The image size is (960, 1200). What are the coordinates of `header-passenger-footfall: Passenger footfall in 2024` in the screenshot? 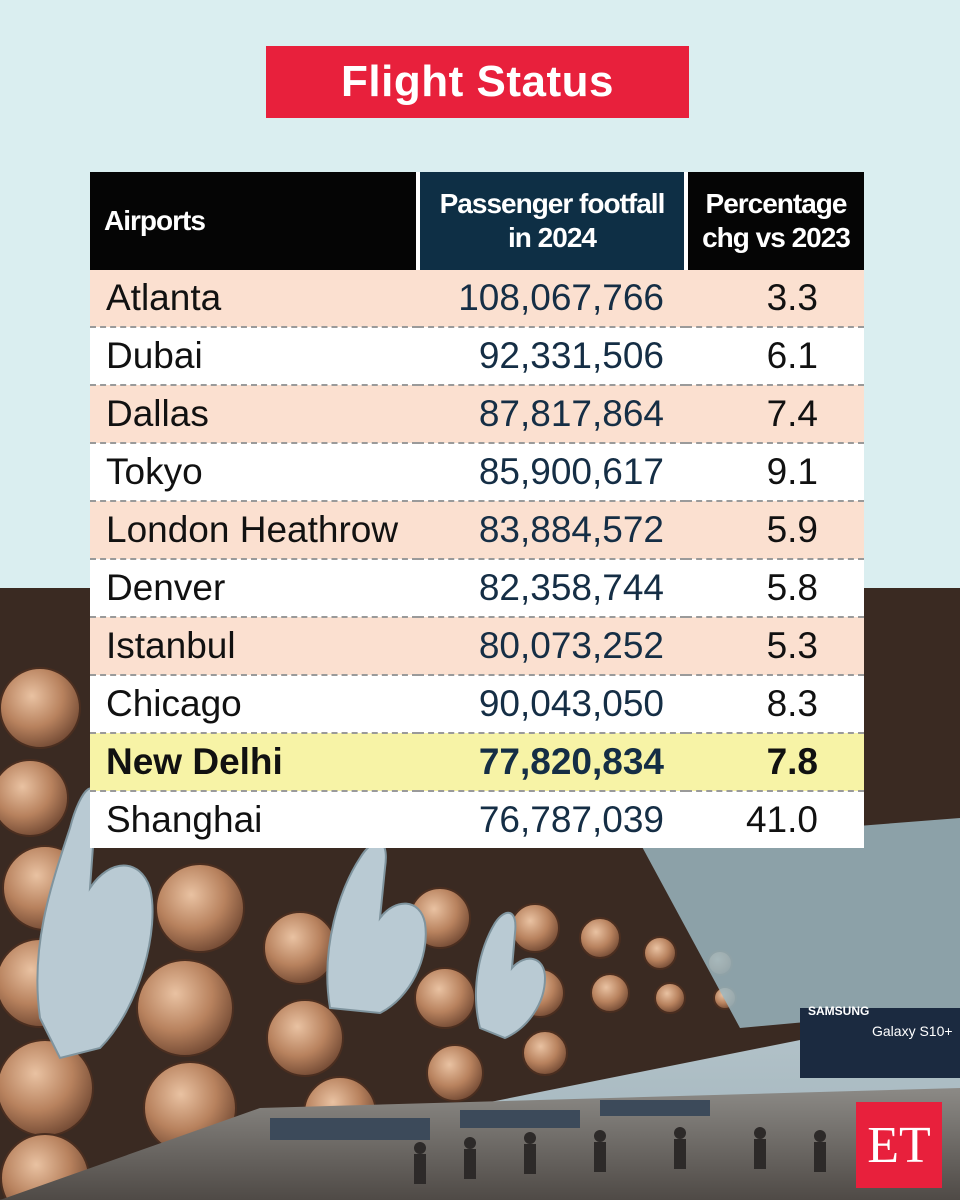 It's located at (553, 221).